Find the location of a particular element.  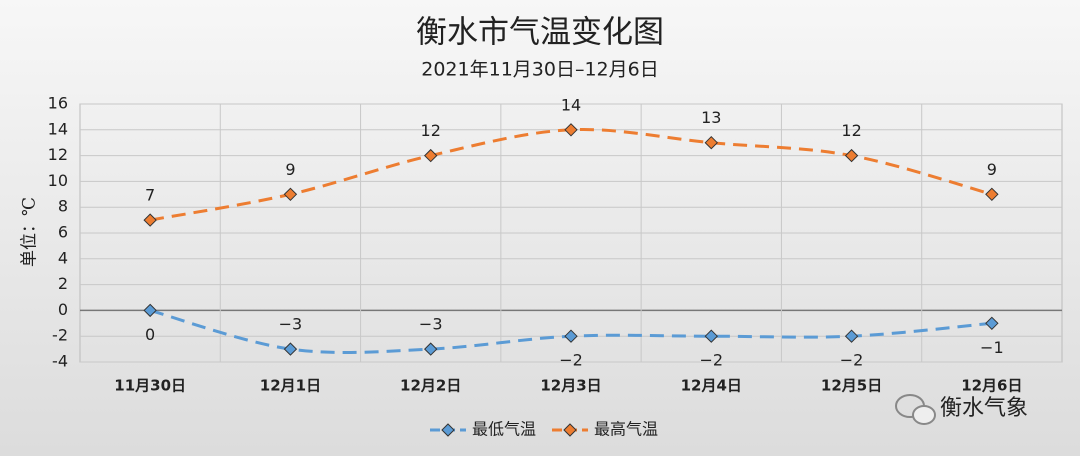

x-tick-label: 12月1日 is located at coordinates (290, 386).